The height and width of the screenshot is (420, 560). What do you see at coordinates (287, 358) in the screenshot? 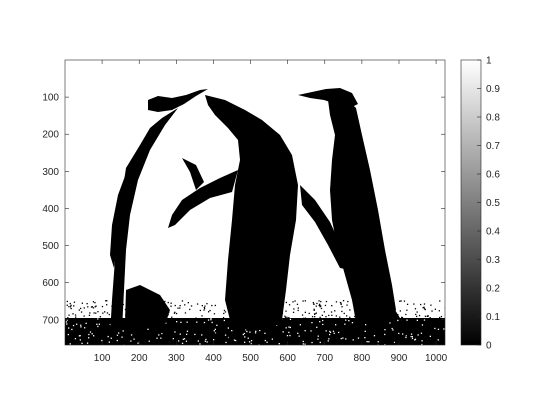
I see `x-tick-label: 600` at bounding box center [287, 358].